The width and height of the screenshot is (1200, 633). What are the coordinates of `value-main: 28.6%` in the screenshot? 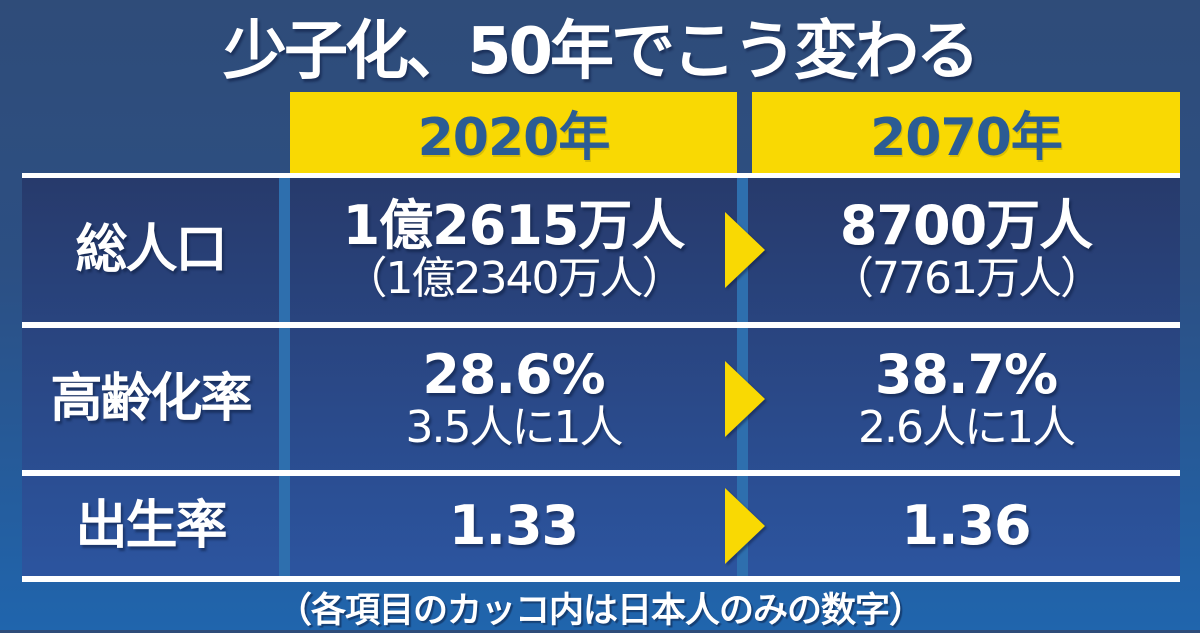 It's located at (513, 375).